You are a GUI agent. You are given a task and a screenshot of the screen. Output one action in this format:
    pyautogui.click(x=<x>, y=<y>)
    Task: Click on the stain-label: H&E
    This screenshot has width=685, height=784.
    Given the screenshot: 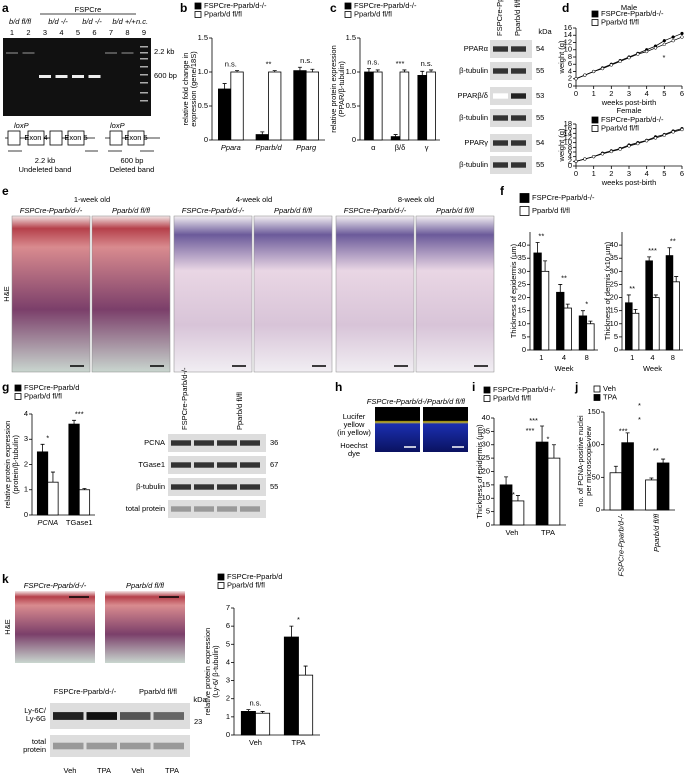 What is the action you would take?
    pyautogui.click(x=7, y=626)
    